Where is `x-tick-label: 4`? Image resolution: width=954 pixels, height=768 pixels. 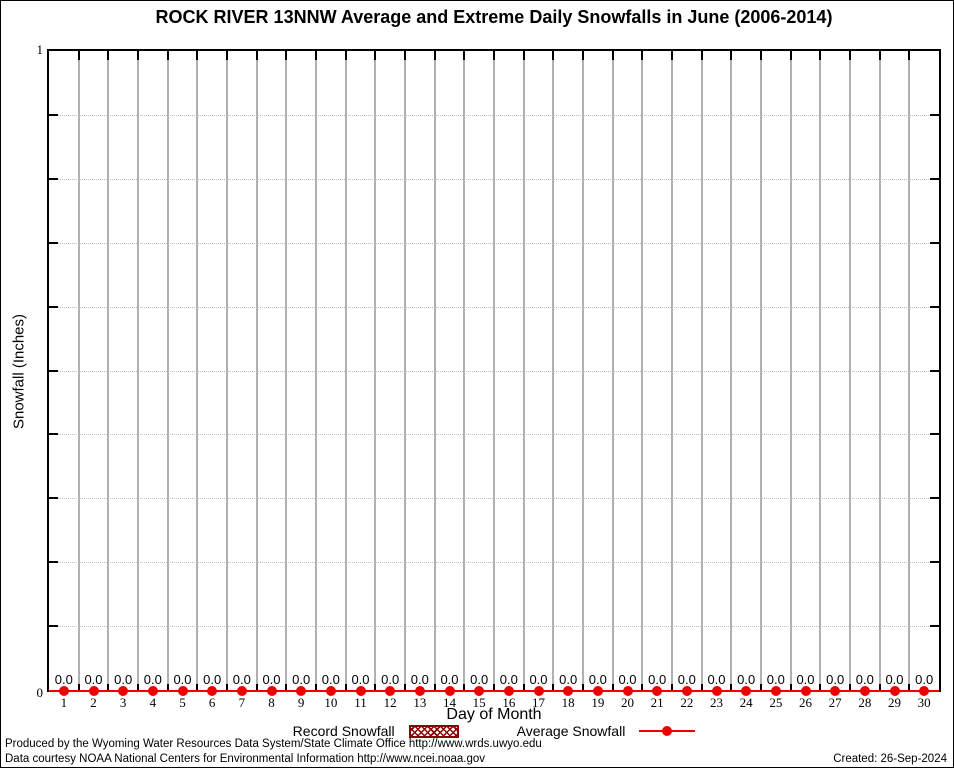 x-tick-label: 4 is located at coordinates (153, 702).